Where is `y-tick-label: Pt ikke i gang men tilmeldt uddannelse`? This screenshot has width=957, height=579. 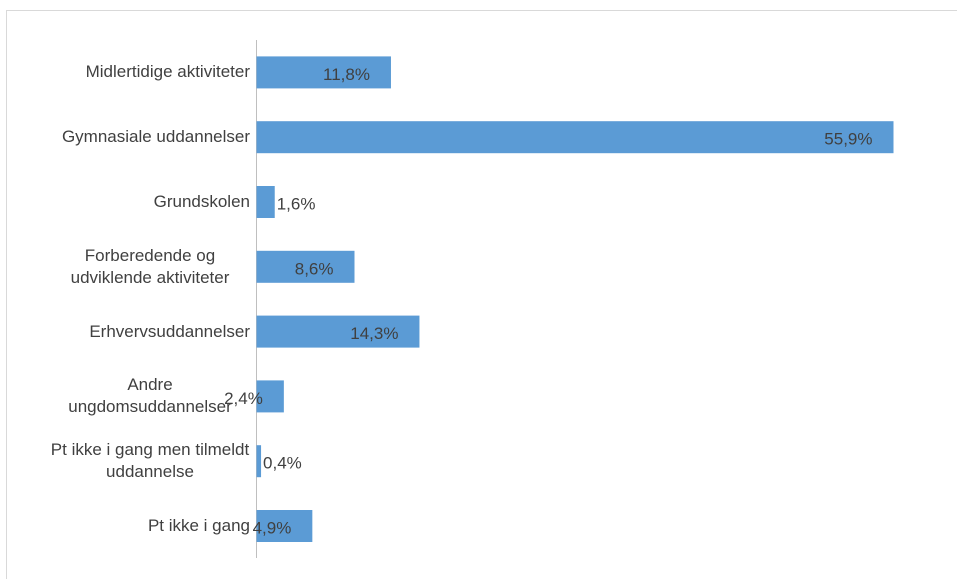
y-tick-label: Pt ikke i gang men tilmeldt uddannelse is located at coordinates (130, 461).